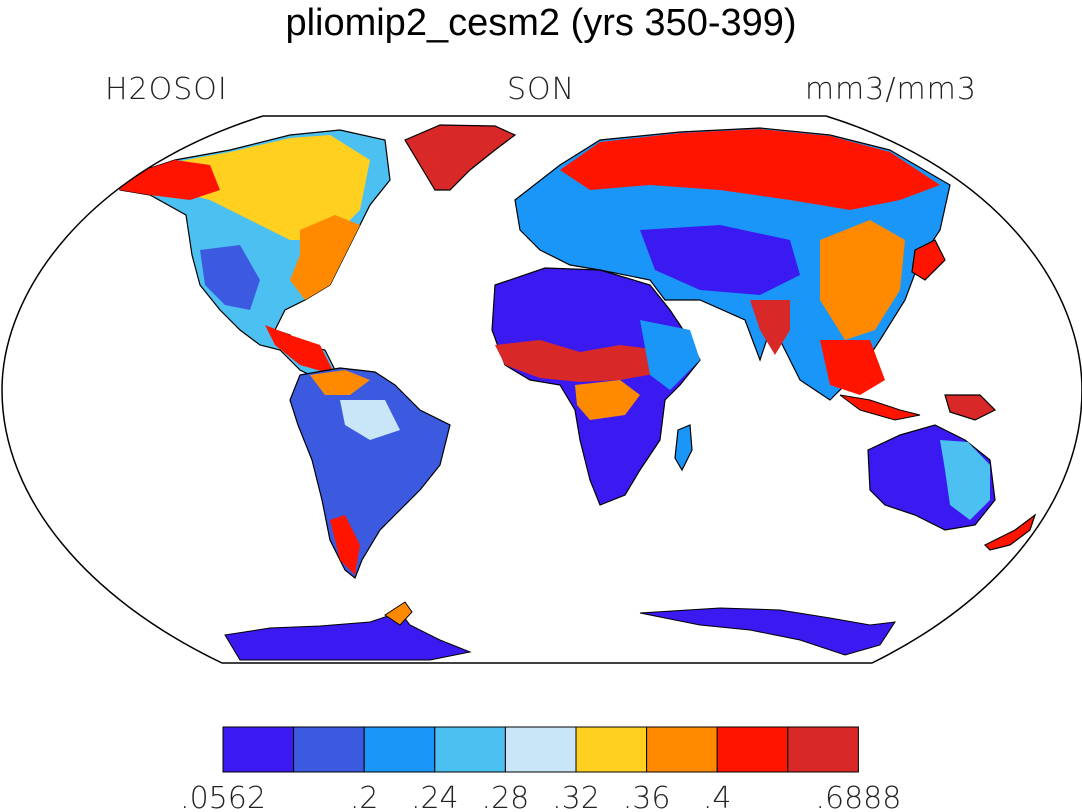 This screenshot has height=812, width=1082. I want to click on sa-south-red, so click(345, 545).